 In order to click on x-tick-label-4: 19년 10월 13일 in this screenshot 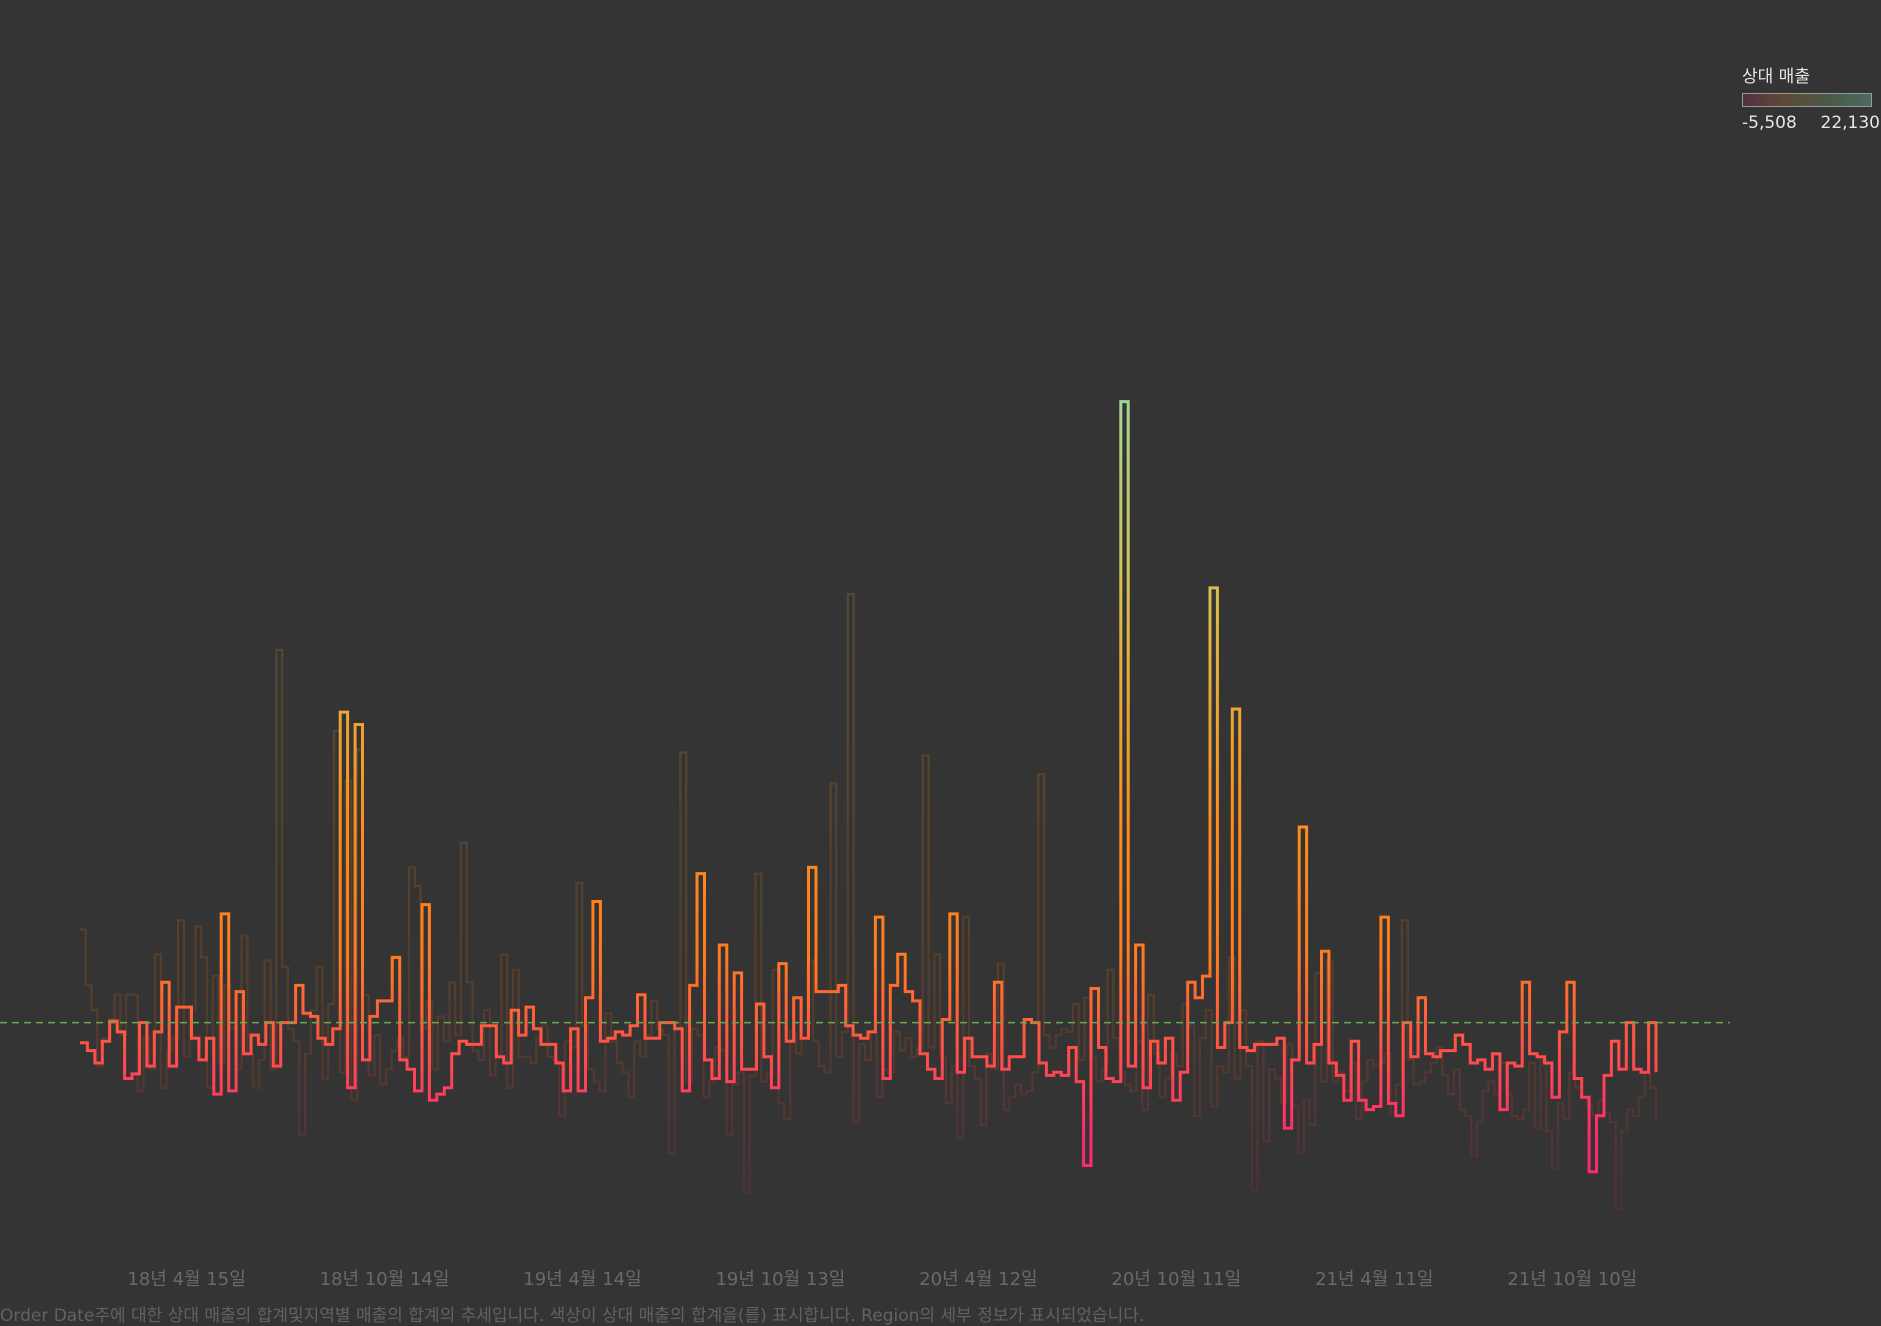, I will do `click(780, 1279)`.